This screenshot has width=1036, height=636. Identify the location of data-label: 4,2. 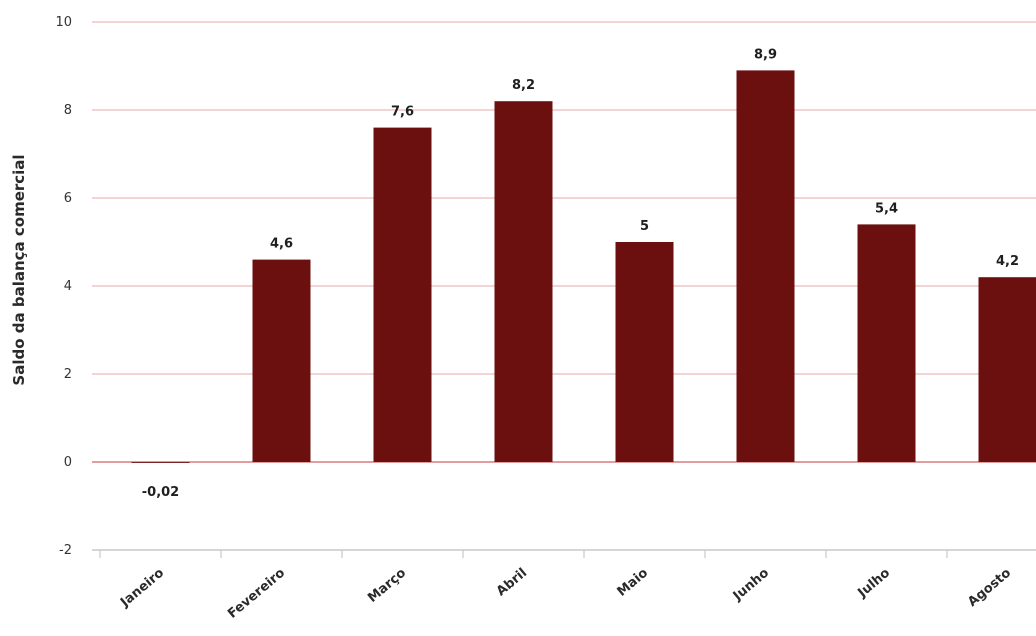
(1007, 261).